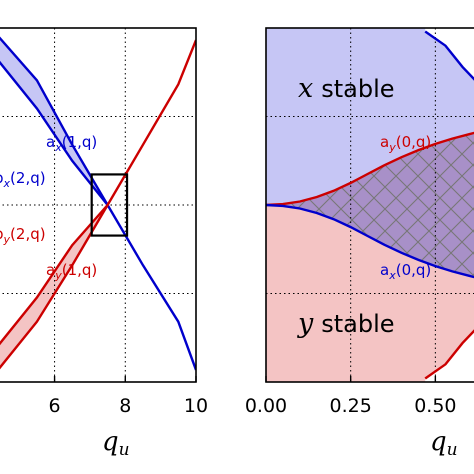 The height and width of the screenshot is (474, 474). I want to click on y-stable-label: y stable, so click(346, 323).